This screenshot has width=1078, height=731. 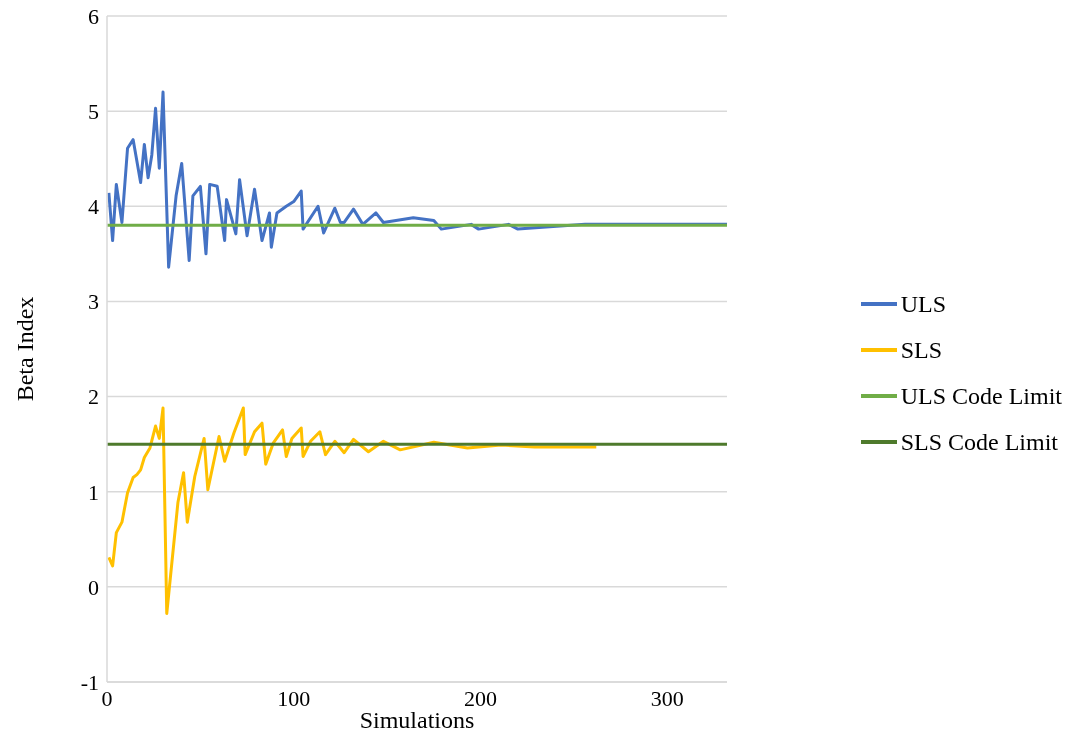 What do you see at coordinates (294, 698) in the screenshot?
I see `x-tick-label: 100` at bounding box center [294, 698].